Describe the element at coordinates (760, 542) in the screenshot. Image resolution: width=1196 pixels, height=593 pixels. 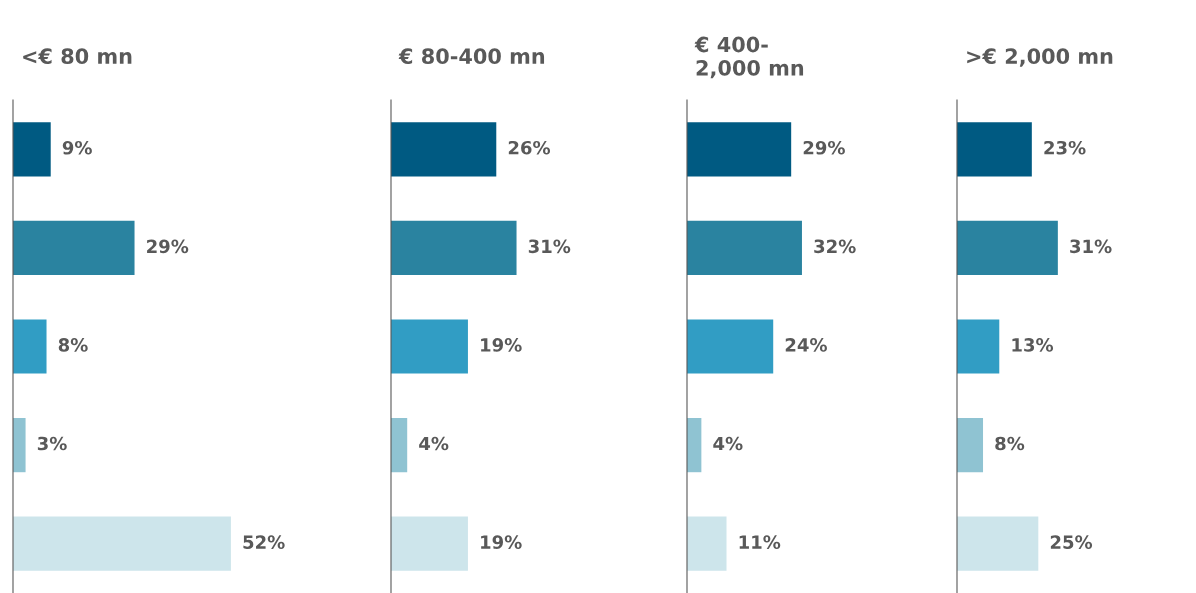
I see `data-label: 11%` at that location.